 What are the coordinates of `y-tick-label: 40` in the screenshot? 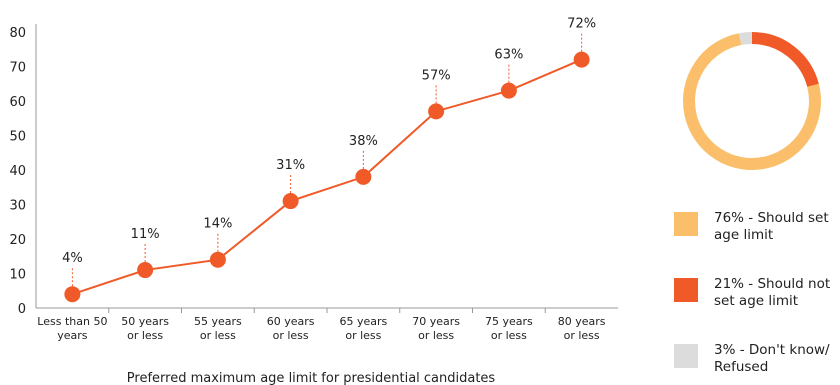 It's located at (17, 171).